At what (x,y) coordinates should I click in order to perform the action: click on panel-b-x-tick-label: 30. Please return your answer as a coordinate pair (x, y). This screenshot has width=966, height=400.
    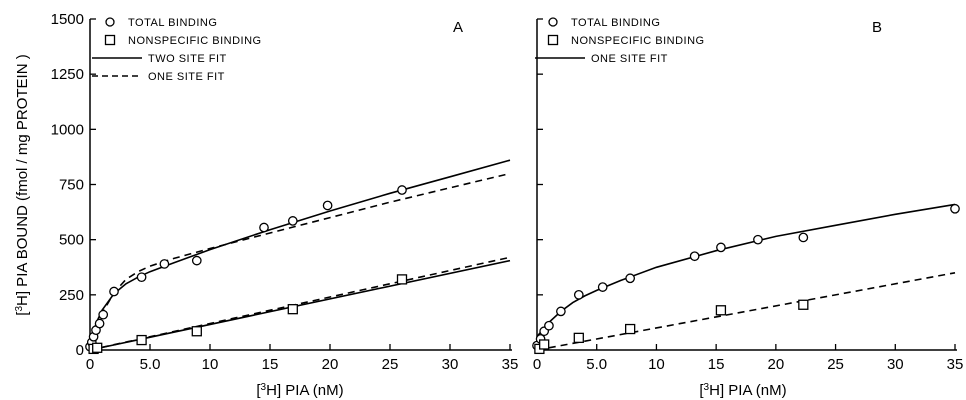
    Looking at the image, I should click on (895, 364).